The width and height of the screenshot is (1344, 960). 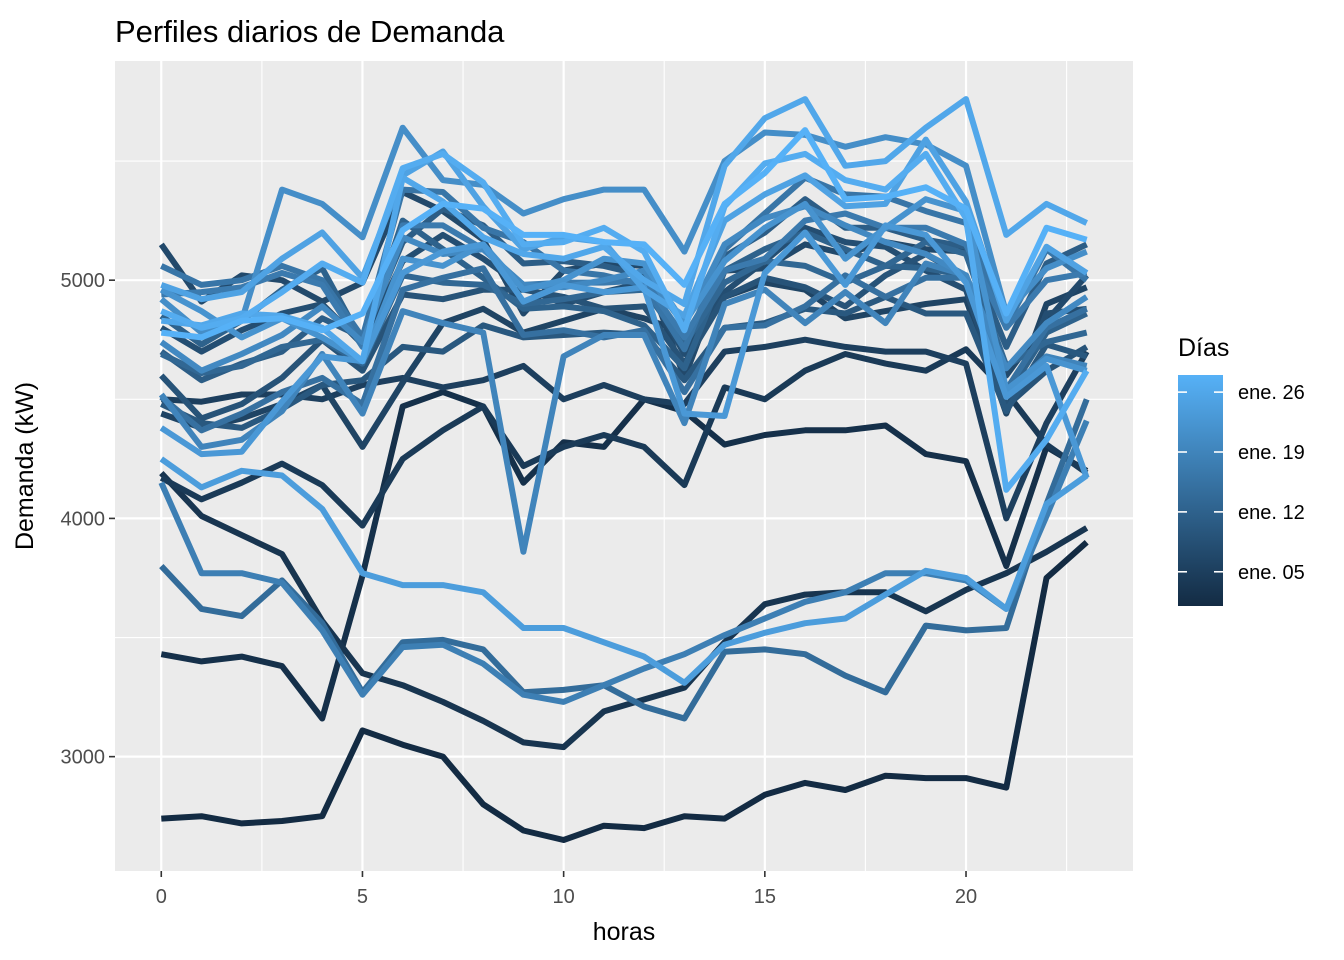 I want to click on x-tick-label: 10, so click(x=564, y=897).